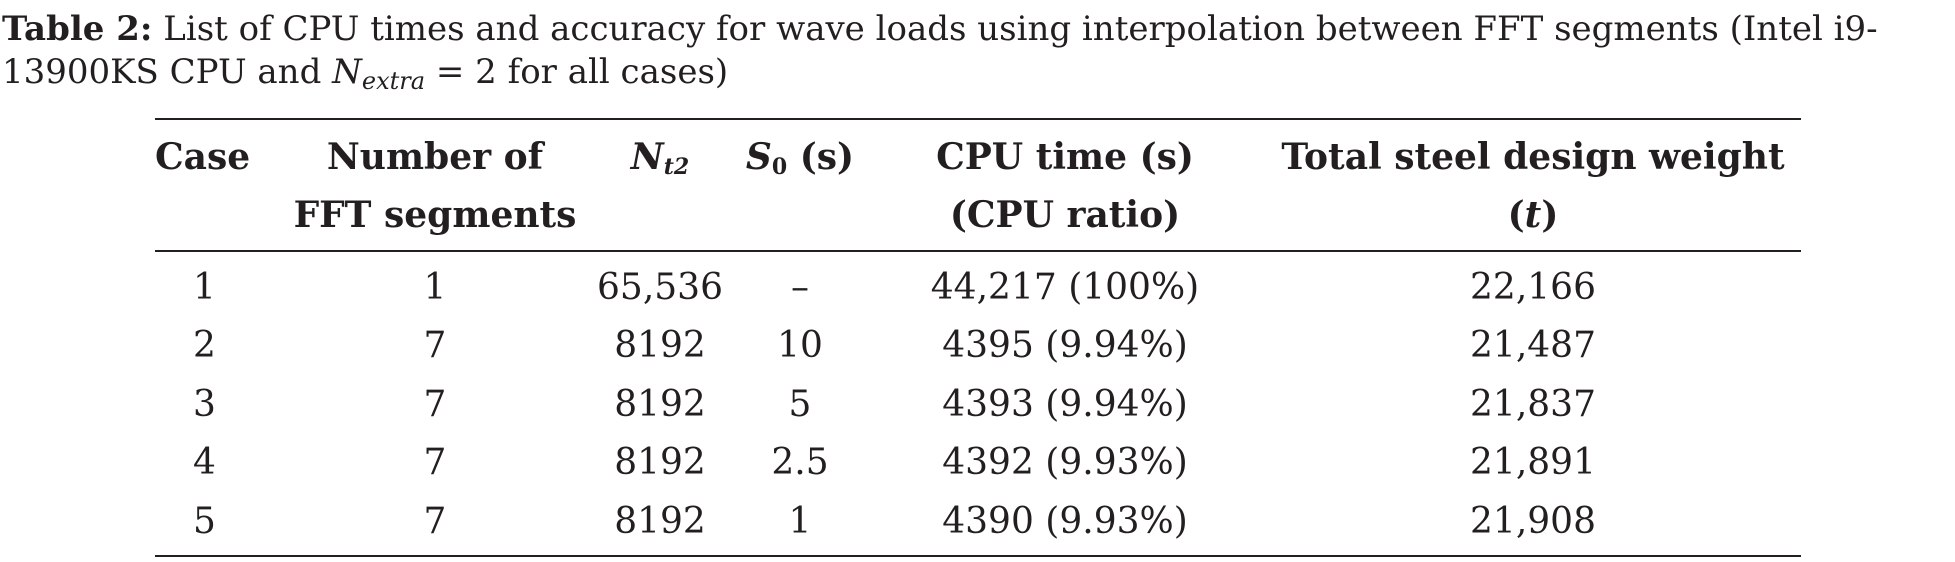 The height and width of the screenshot is (562, 1955). I want to click on nt2-subscript: t2, so click(676, 167).